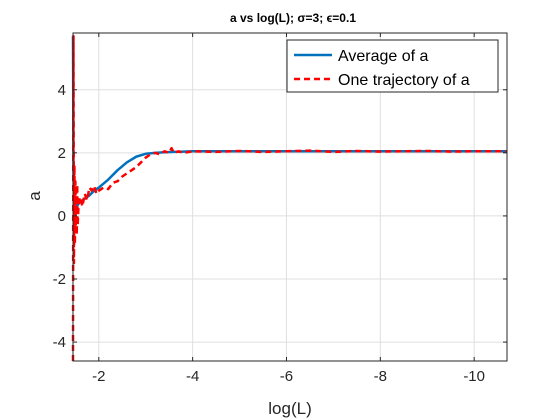 This screenshot has width=560, height=420. I want to click on legend-box, so click(392, 66).